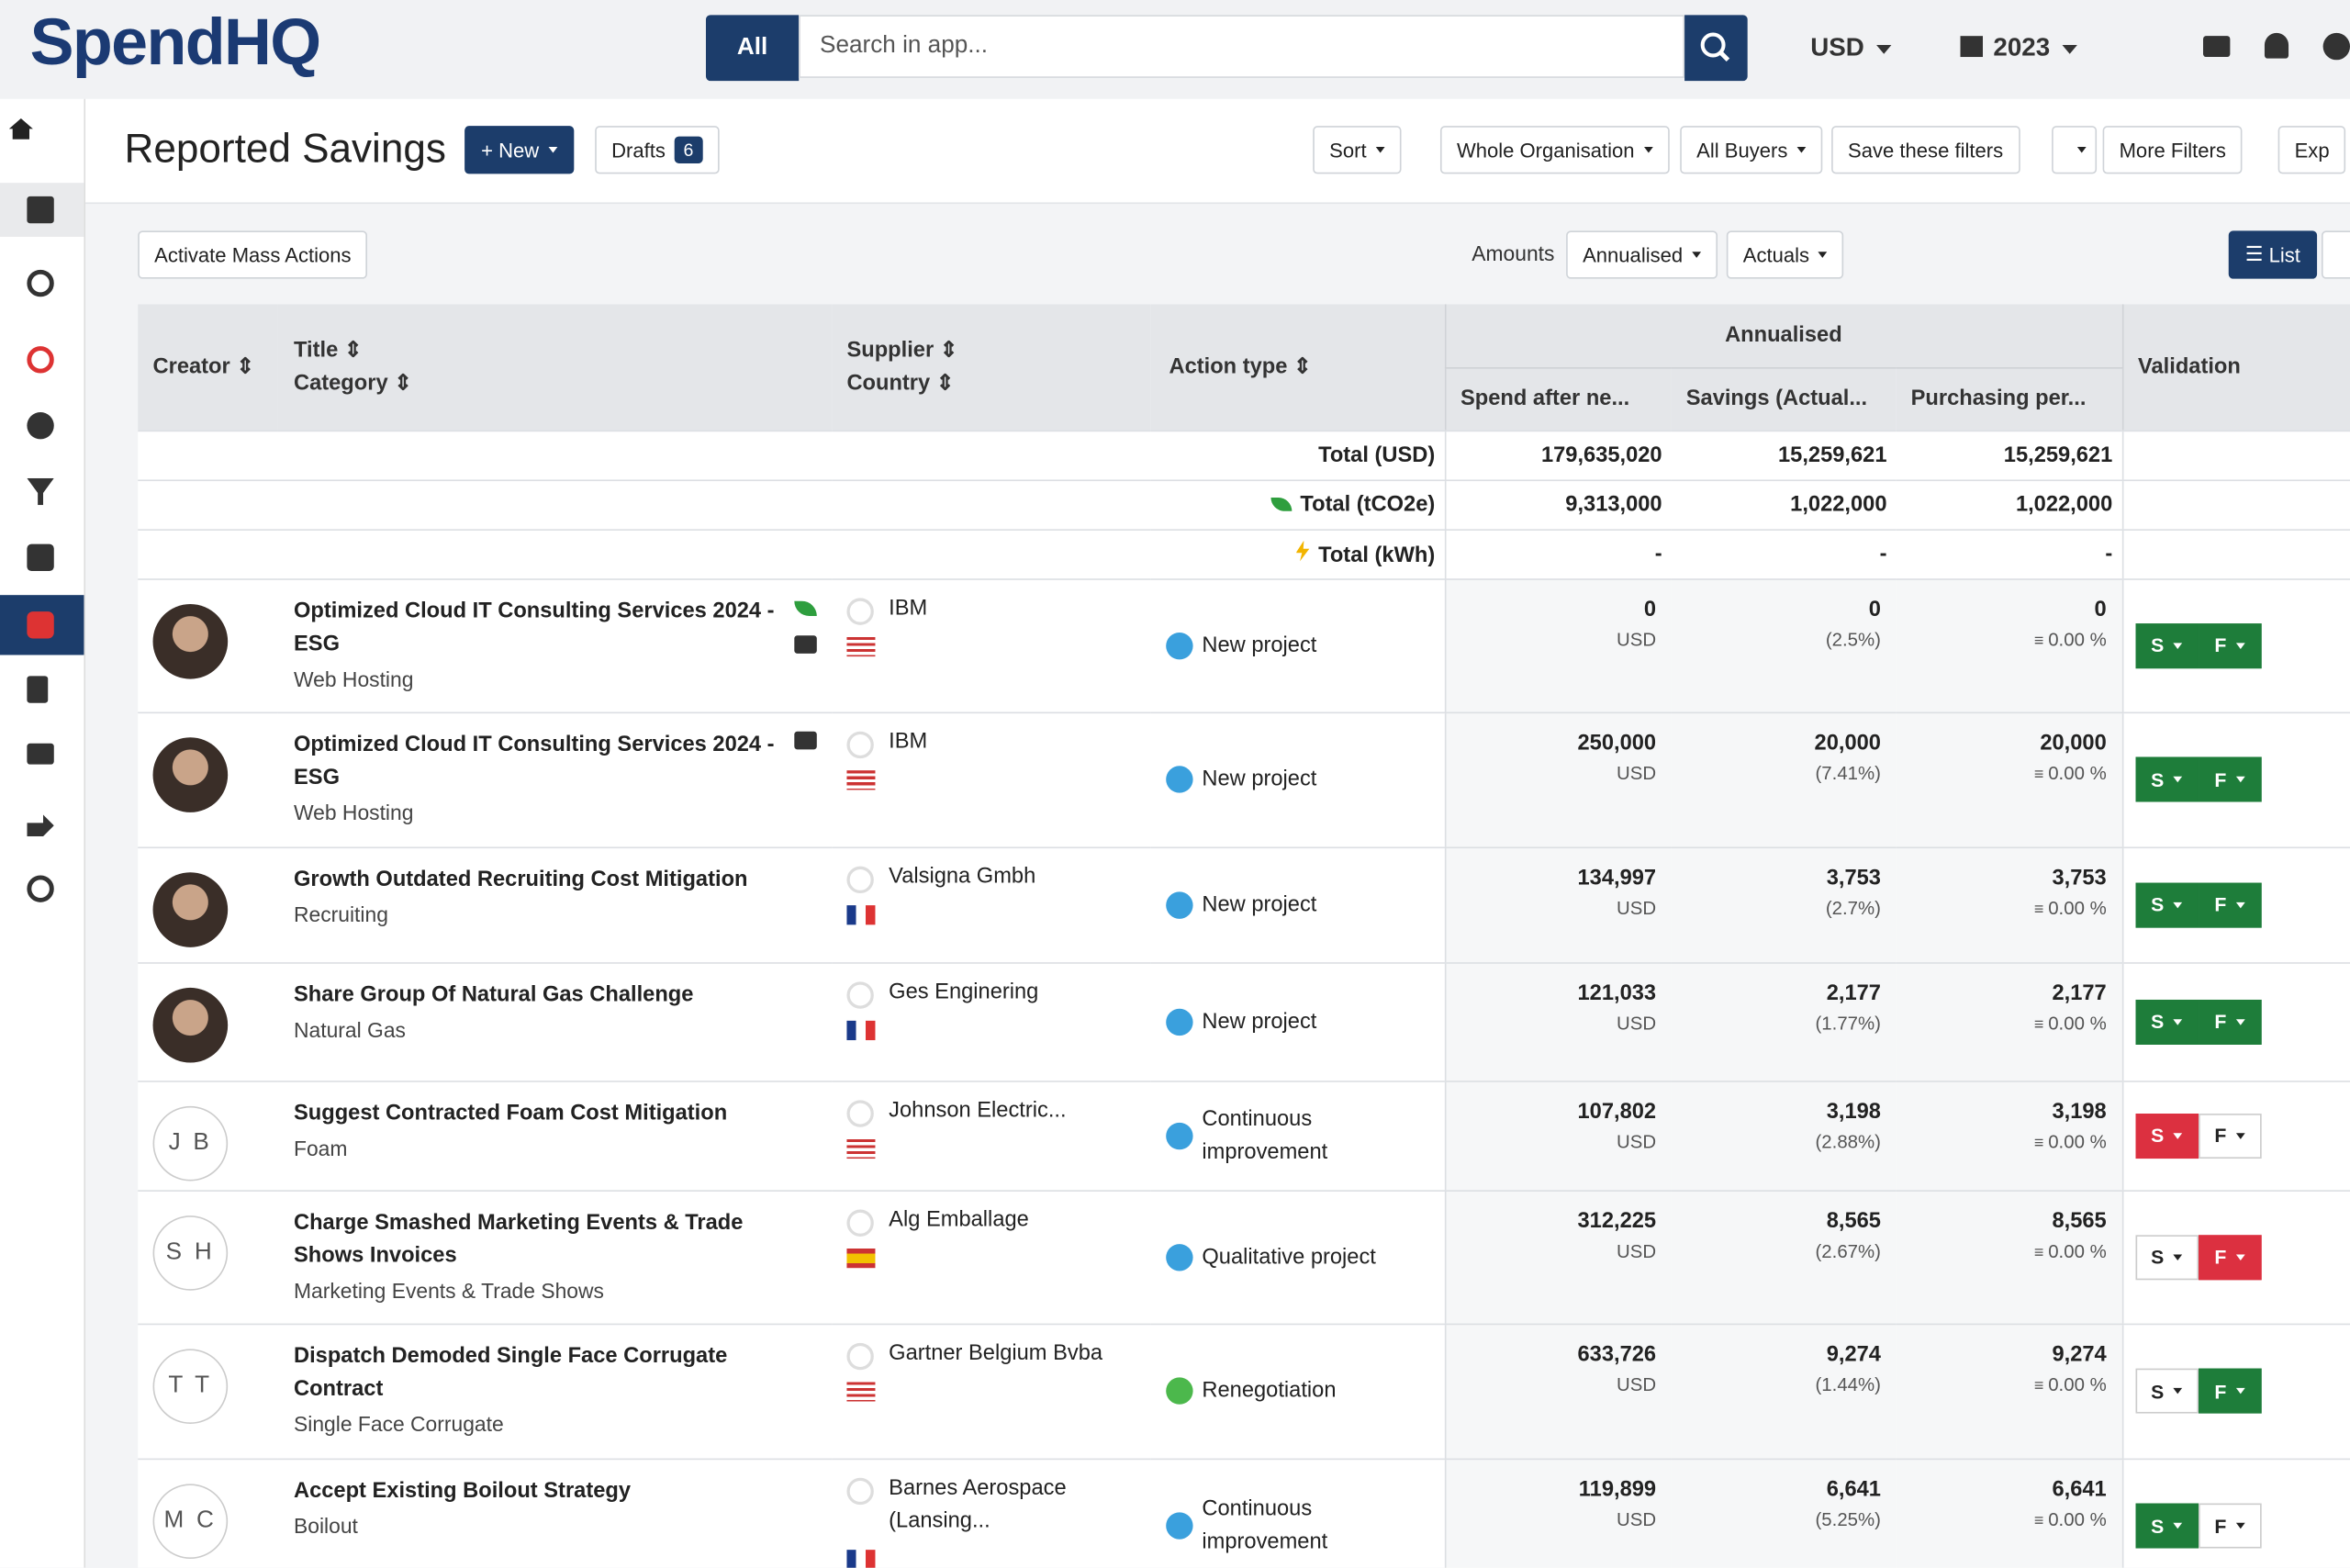 This screenshot has height=1568, width=2350. I want to click on total-label-cell: Total (kWh), so click(792, 554).